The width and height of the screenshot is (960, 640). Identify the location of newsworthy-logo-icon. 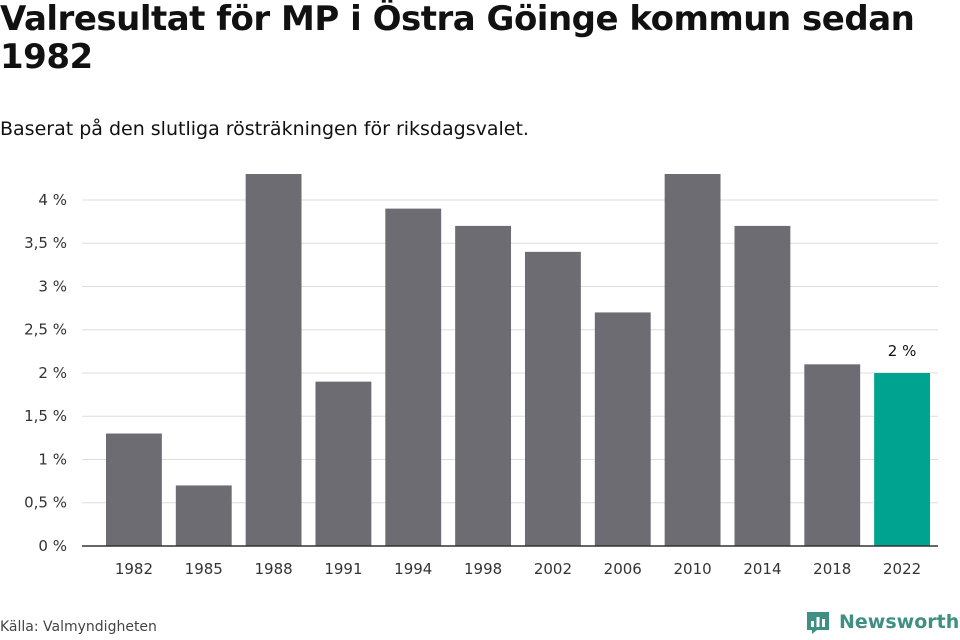
(818, 623).